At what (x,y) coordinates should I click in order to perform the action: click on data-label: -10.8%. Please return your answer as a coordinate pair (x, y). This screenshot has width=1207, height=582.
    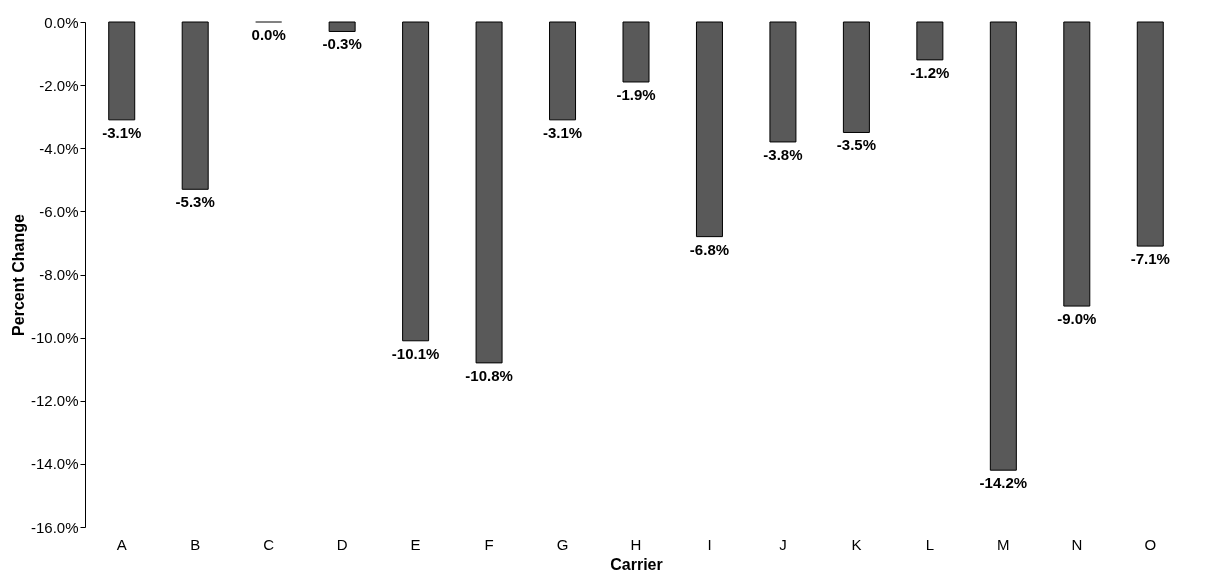
    Looking at the image, I should click on (489, 375).